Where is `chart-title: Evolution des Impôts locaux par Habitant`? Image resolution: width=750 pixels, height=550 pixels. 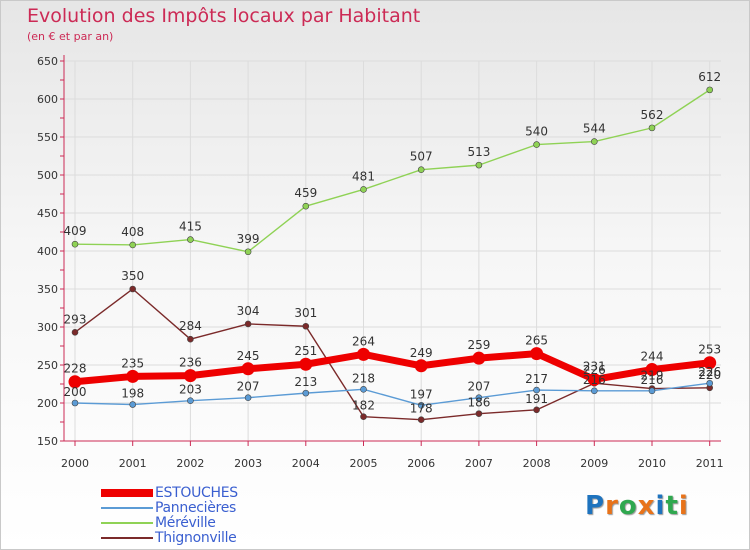
chart-title: Evolution des Impôts locaux par Habitant is located at coordinates (224, 16).